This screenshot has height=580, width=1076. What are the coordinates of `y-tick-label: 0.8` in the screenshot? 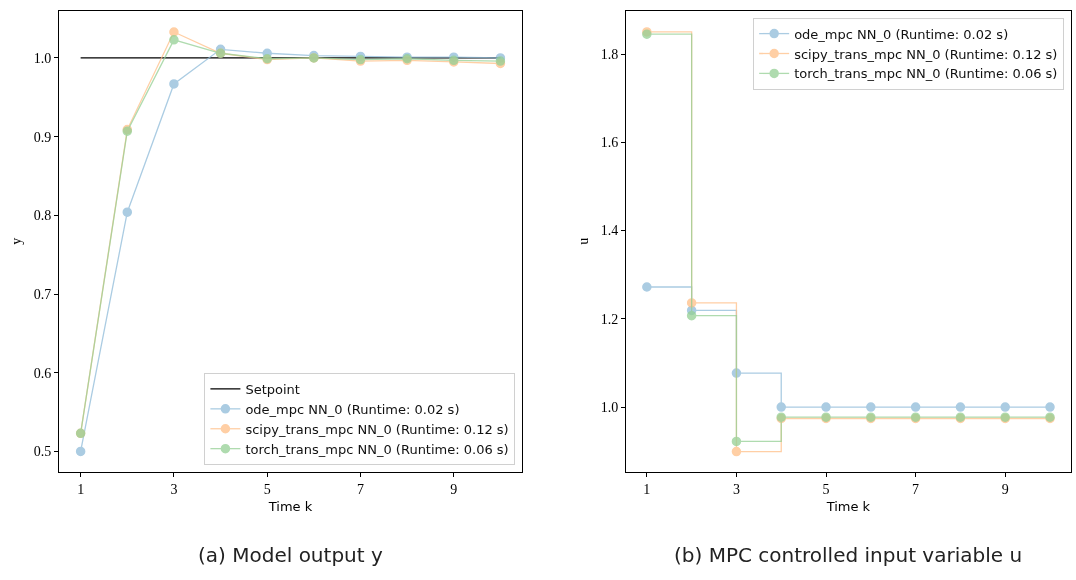 It's located at (42, 216).